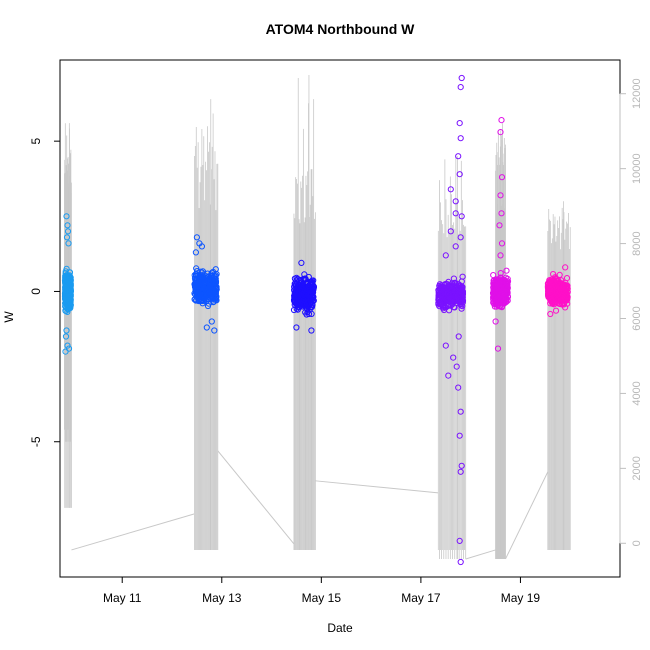  I want to click on right-tick-label: 6000, so click(637, 318).